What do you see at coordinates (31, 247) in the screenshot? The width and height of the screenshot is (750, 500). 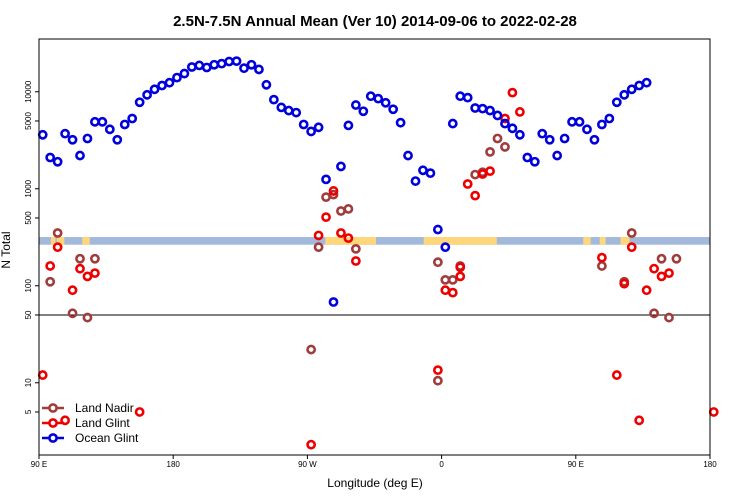 I see `y-axis: 5 10 50 100 500 1000 5000 10000` at bounding box center [31, 247].